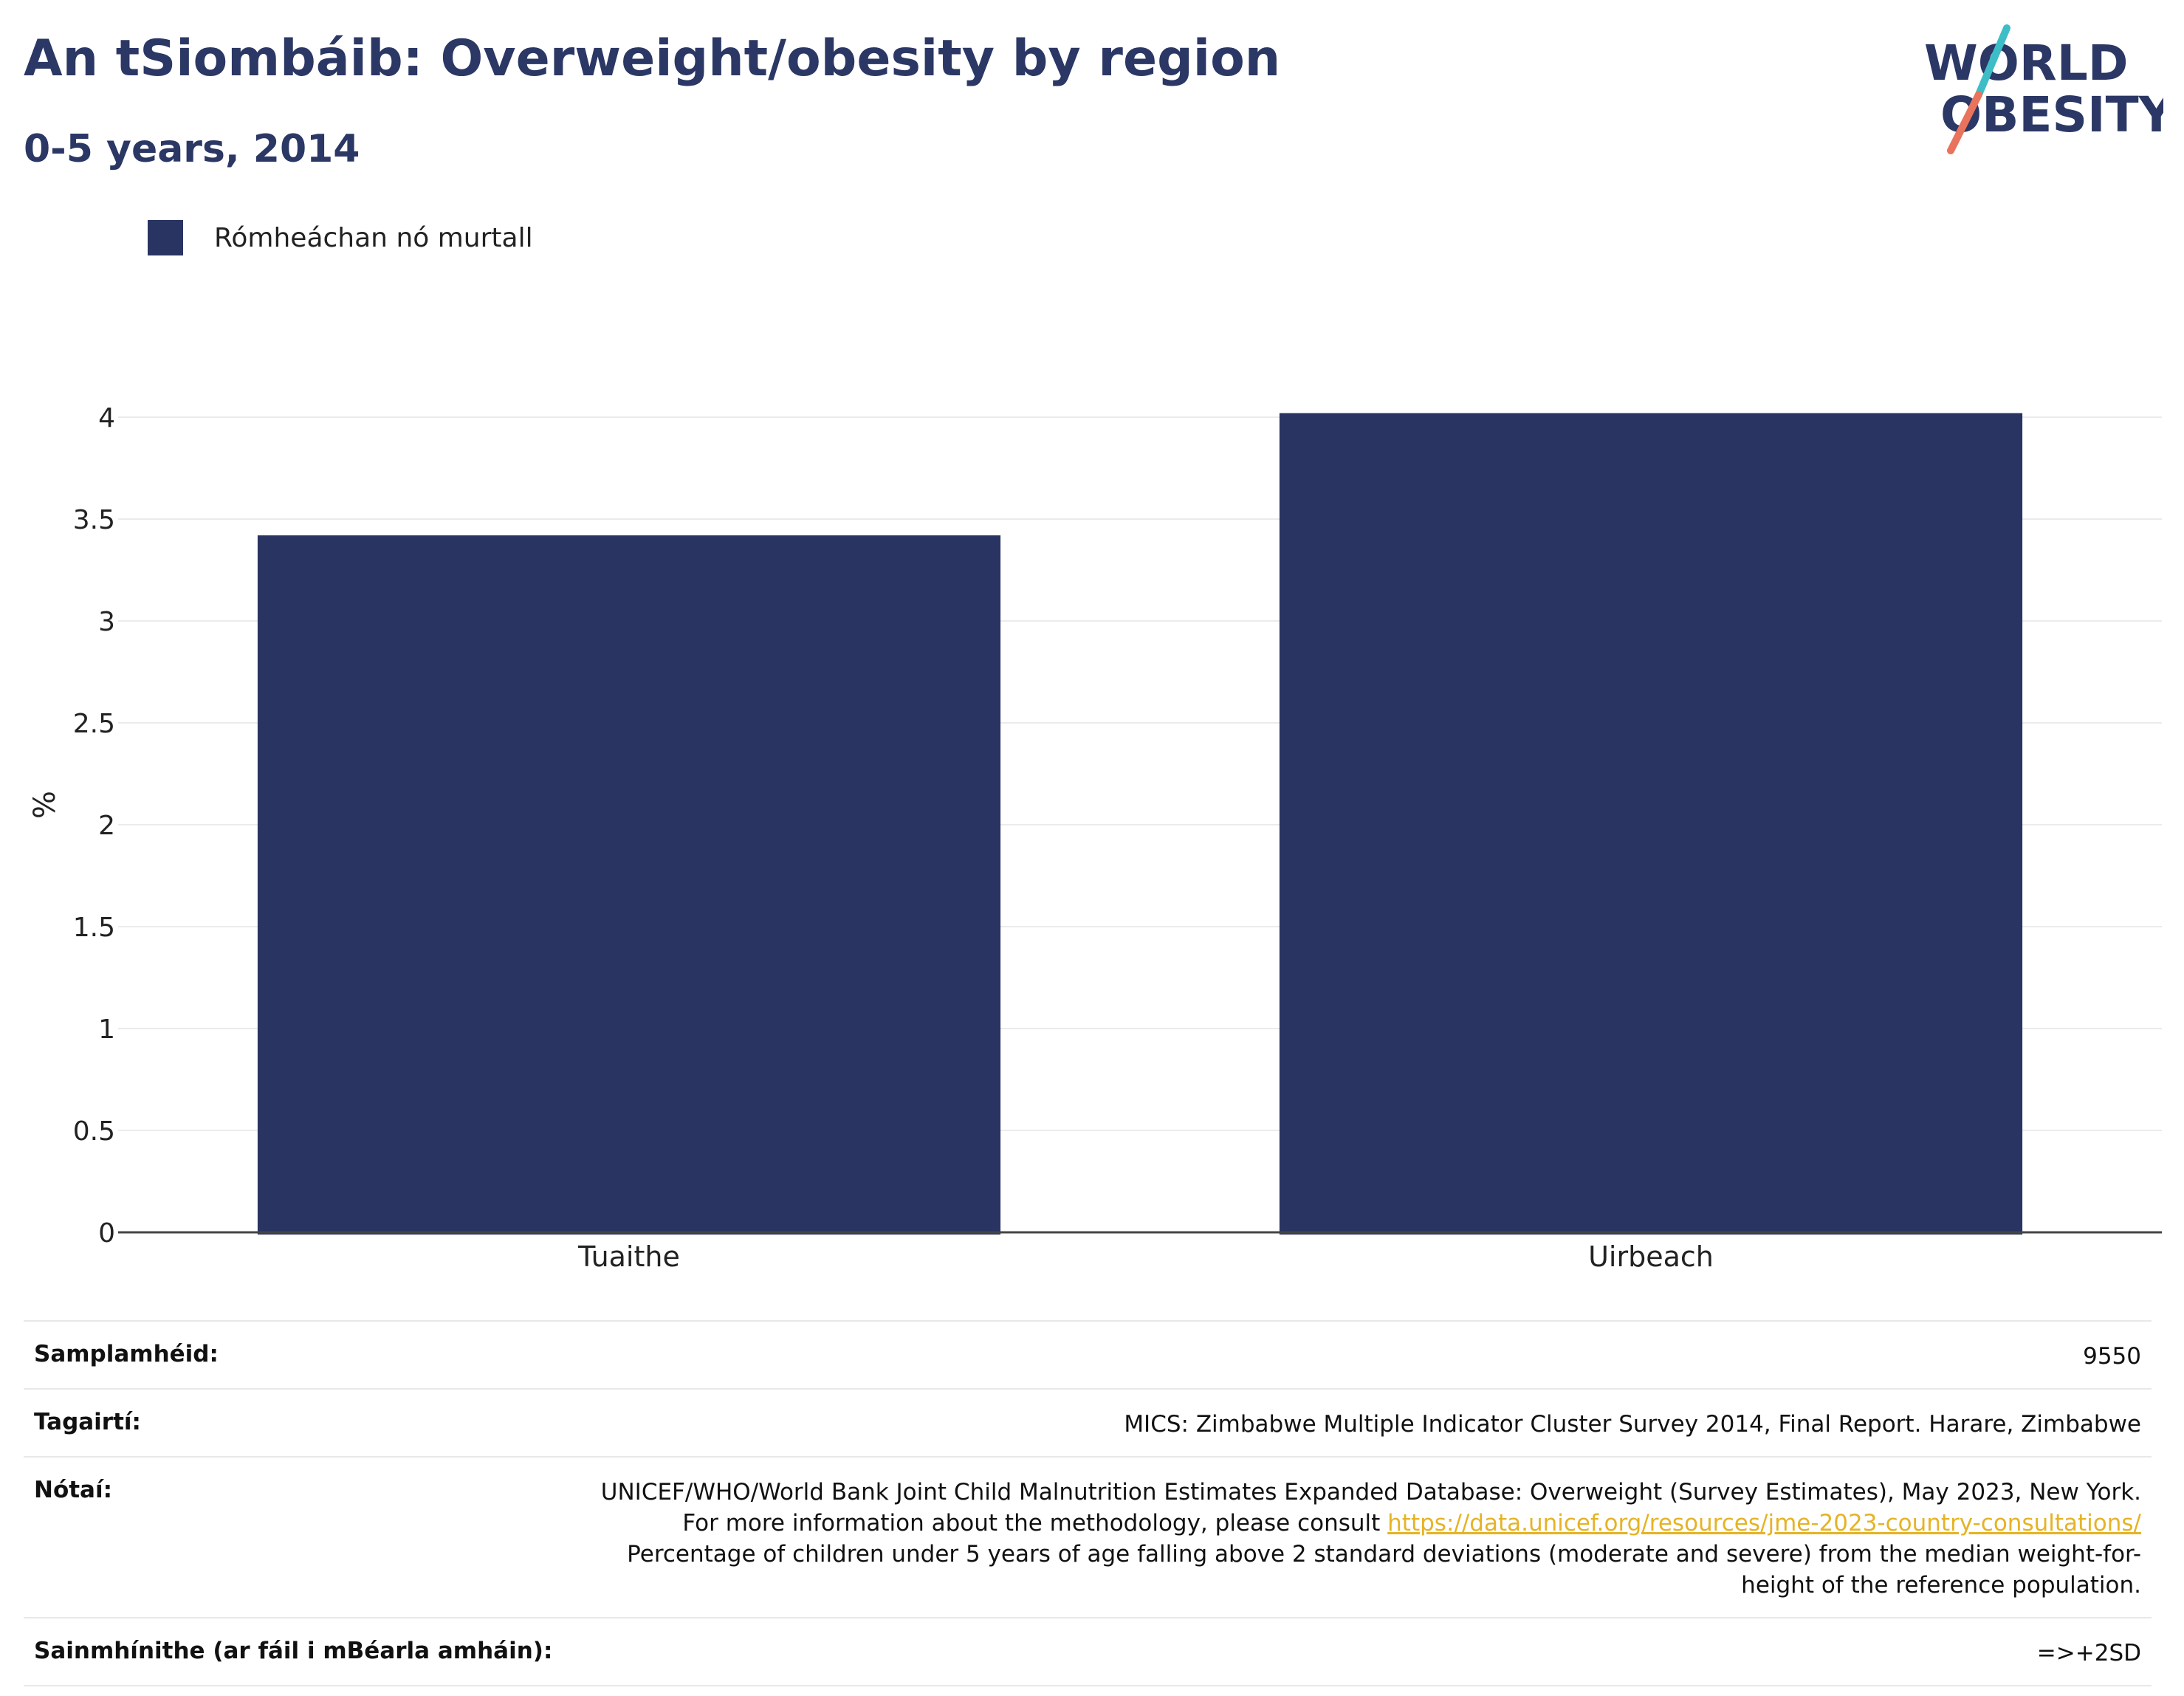 The height and width of the screenshot is (1696, 2184). I want to click on chart-legend: Rómheáchan nó murtall, so click(340, 237).